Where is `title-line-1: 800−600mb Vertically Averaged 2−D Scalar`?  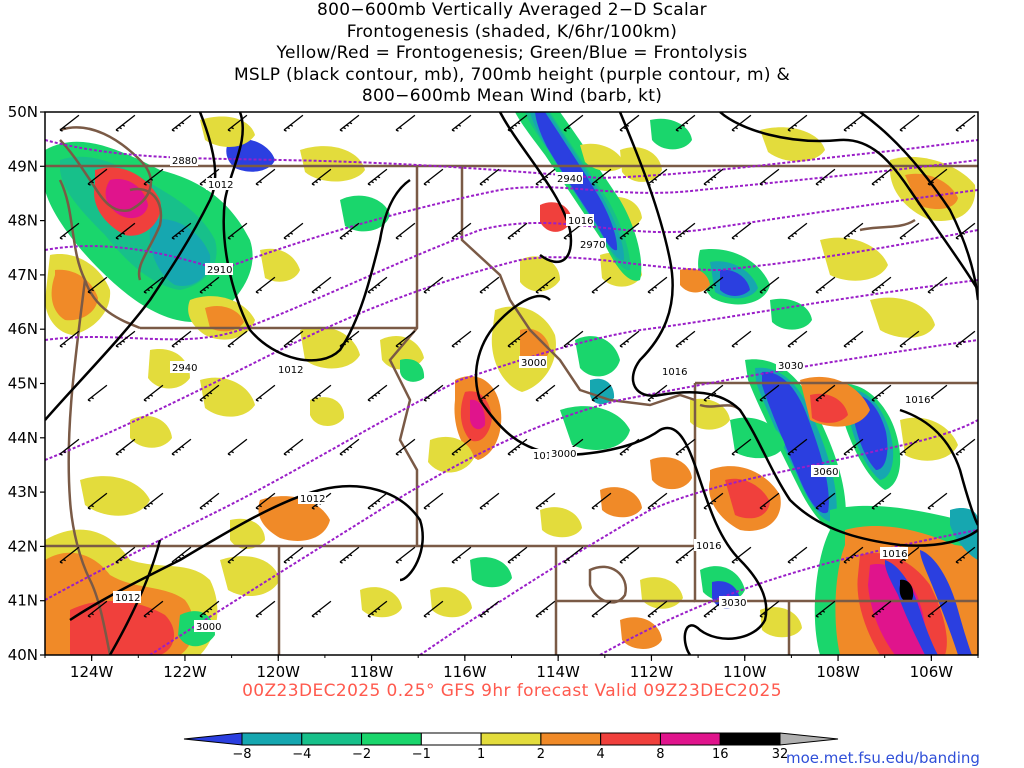
title-line-1: 800−600mb Vertically Averaged 2−D Scalar is located at coordinates (512, 10).